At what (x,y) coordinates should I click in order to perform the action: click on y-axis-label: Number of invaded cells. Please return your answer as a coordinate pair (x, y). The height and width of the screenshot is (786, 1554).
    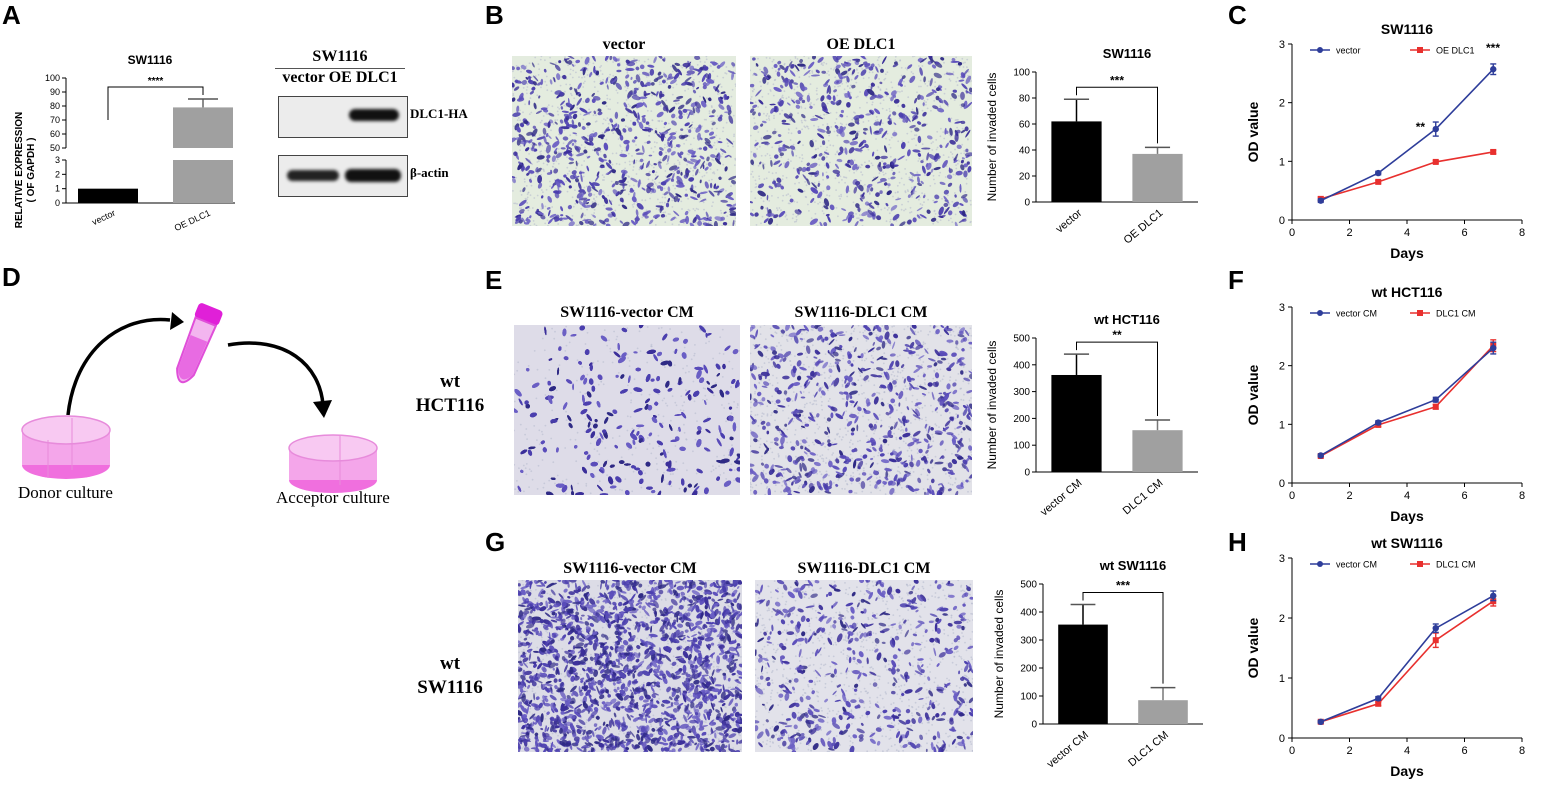
    Looking at the image, I should click on (992, 137).